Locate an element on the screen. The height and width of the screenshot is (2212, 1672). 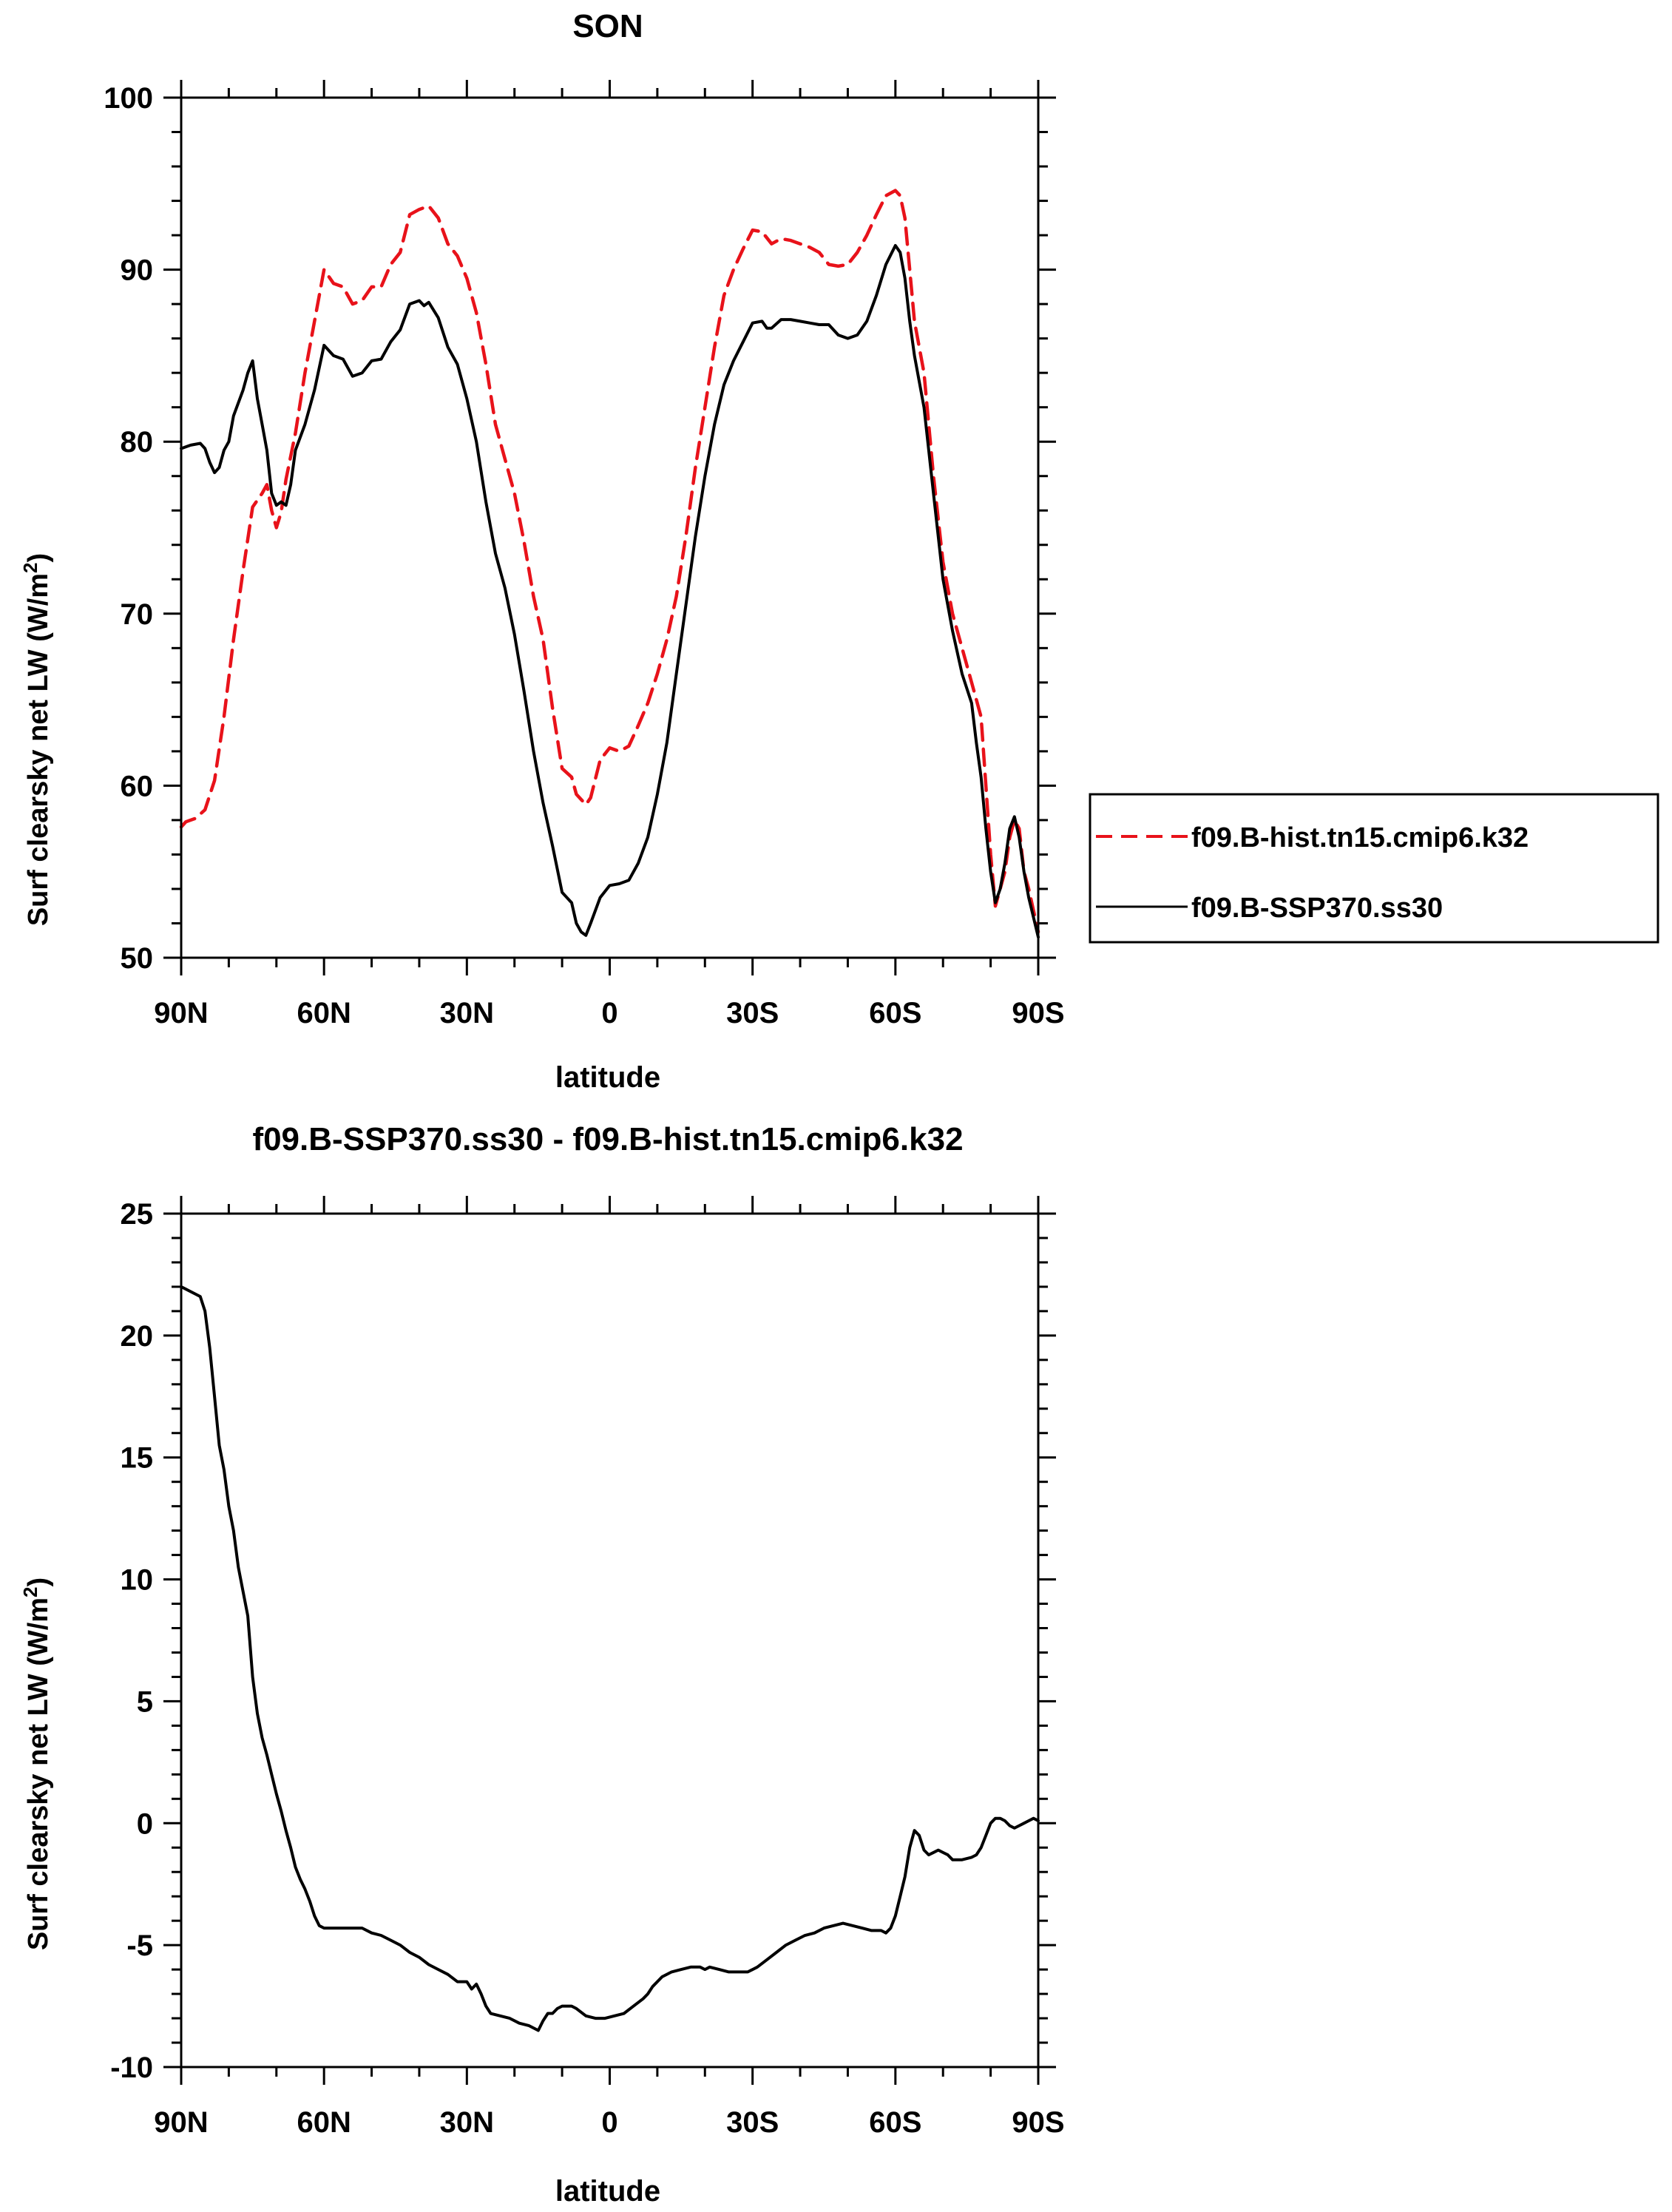
top-x-tick-label: 60N is located at coordinates (324, 1013).